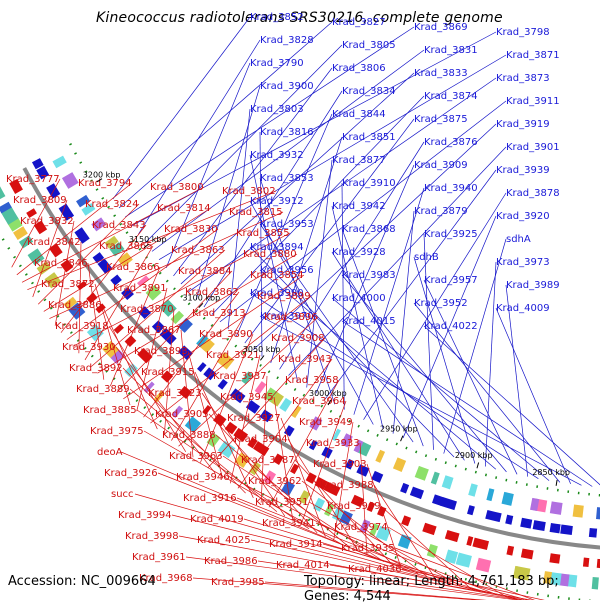  Describe the element at coordinates (369, 275) in the screenshot. I see `plus-gene-label: Krad_3983` at that location.